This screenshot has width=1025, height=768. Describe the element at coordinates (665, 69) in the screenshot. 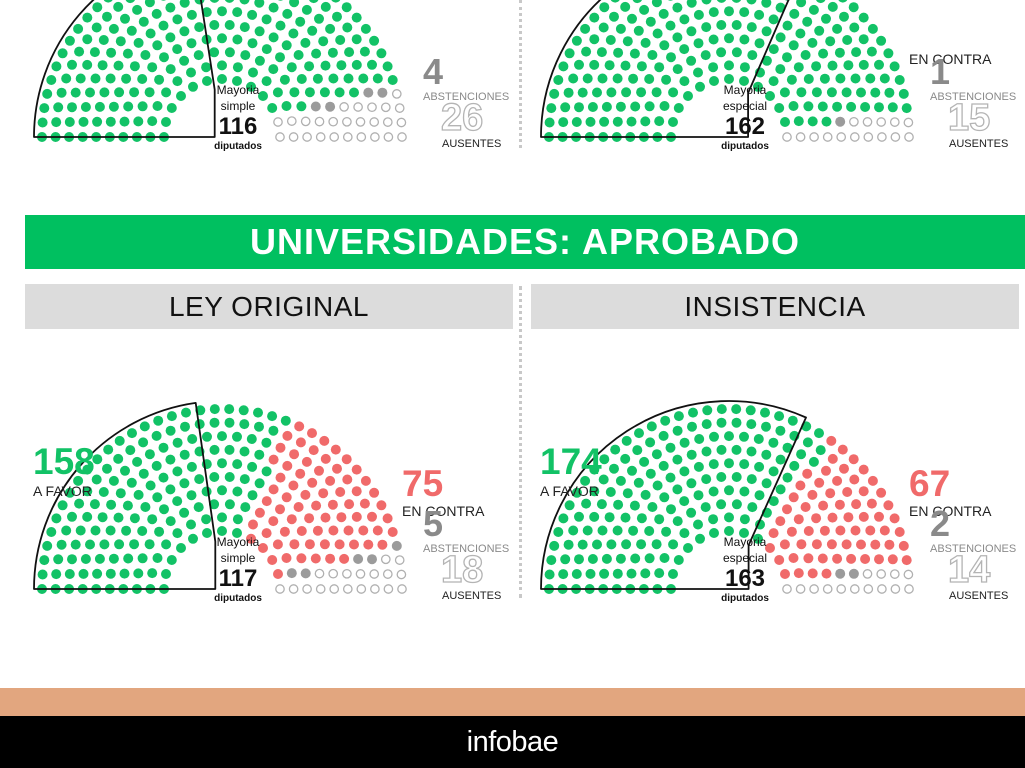

I see `majority-outline` at that location.